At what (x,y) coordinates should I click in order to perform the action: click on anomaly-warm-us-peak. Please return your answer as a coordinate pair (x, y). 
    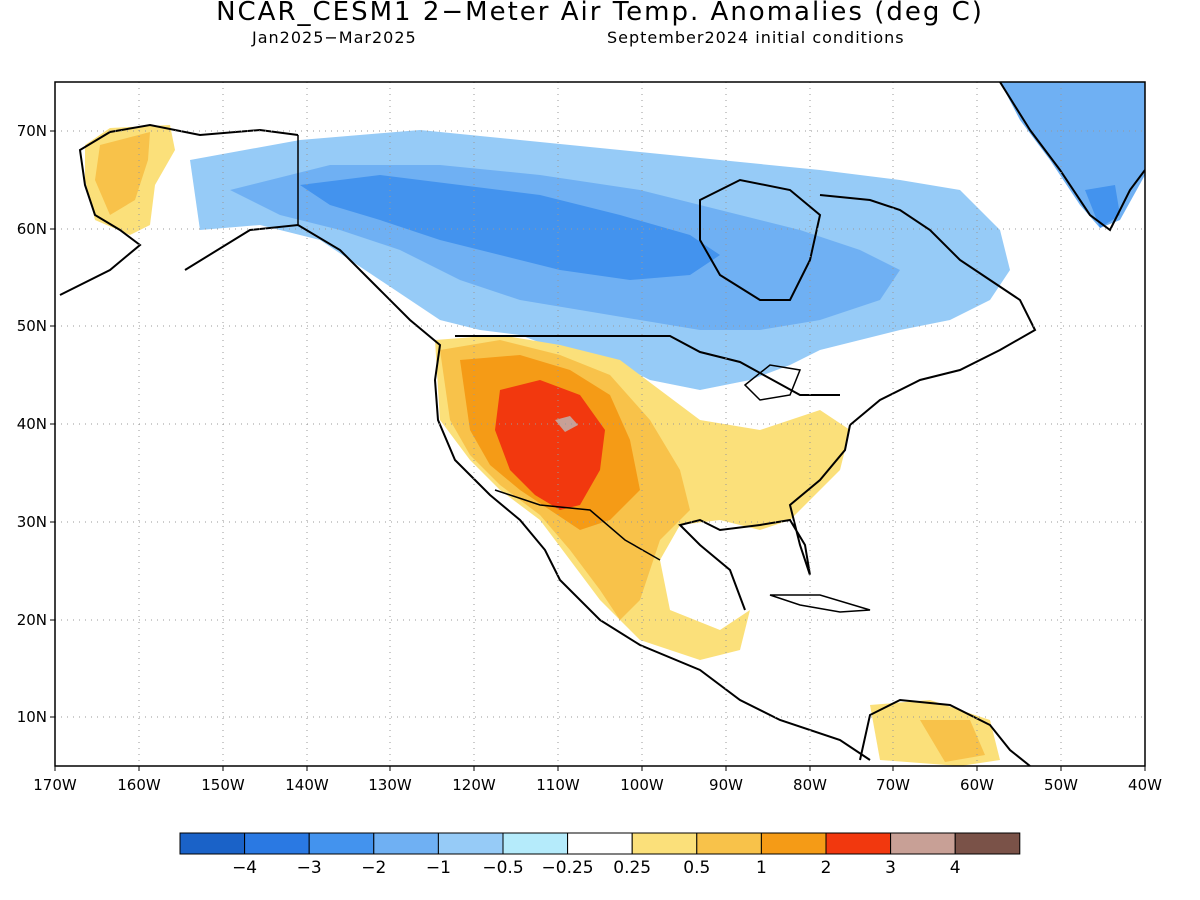
    Looking at the image, I should click on (566, 424).